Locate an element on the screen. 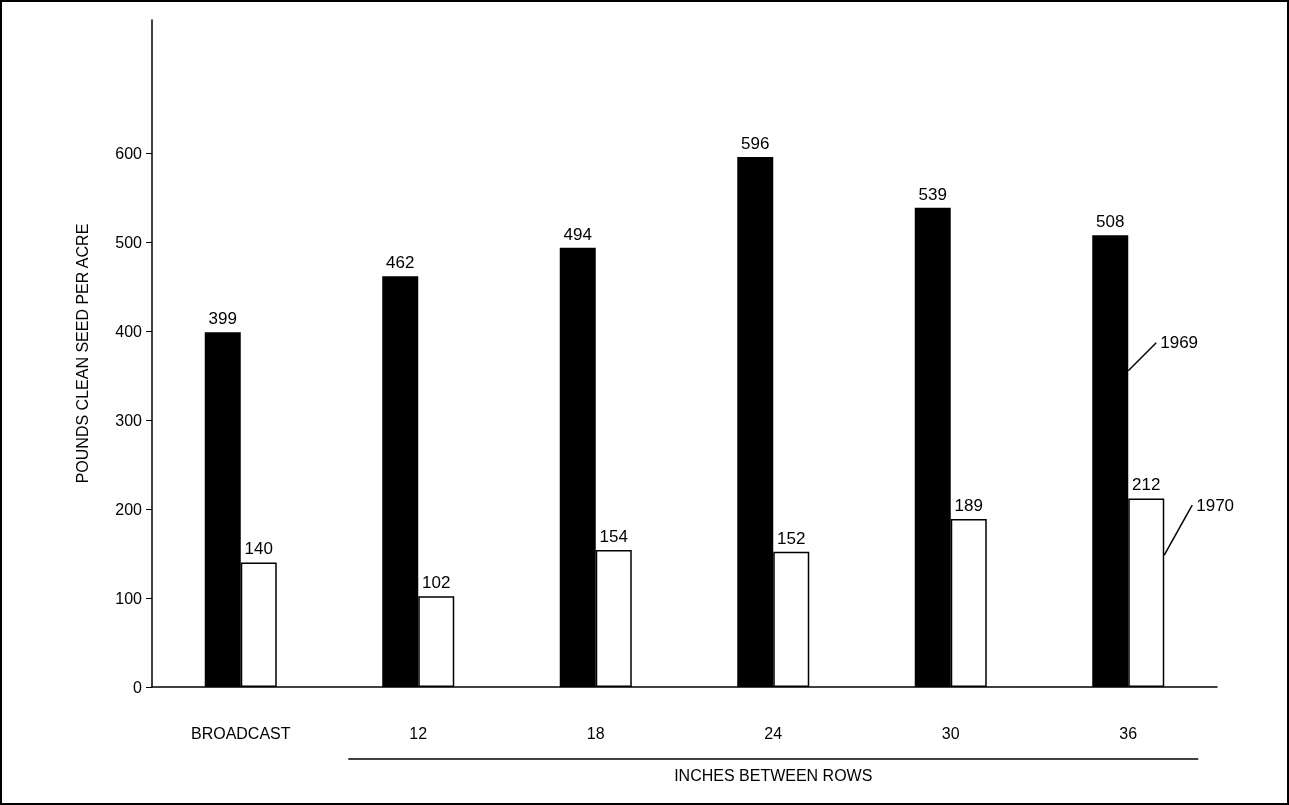 The height and width of the screenshot is (805, 1289). data-label: 494 is located at coordinates (577, 234).